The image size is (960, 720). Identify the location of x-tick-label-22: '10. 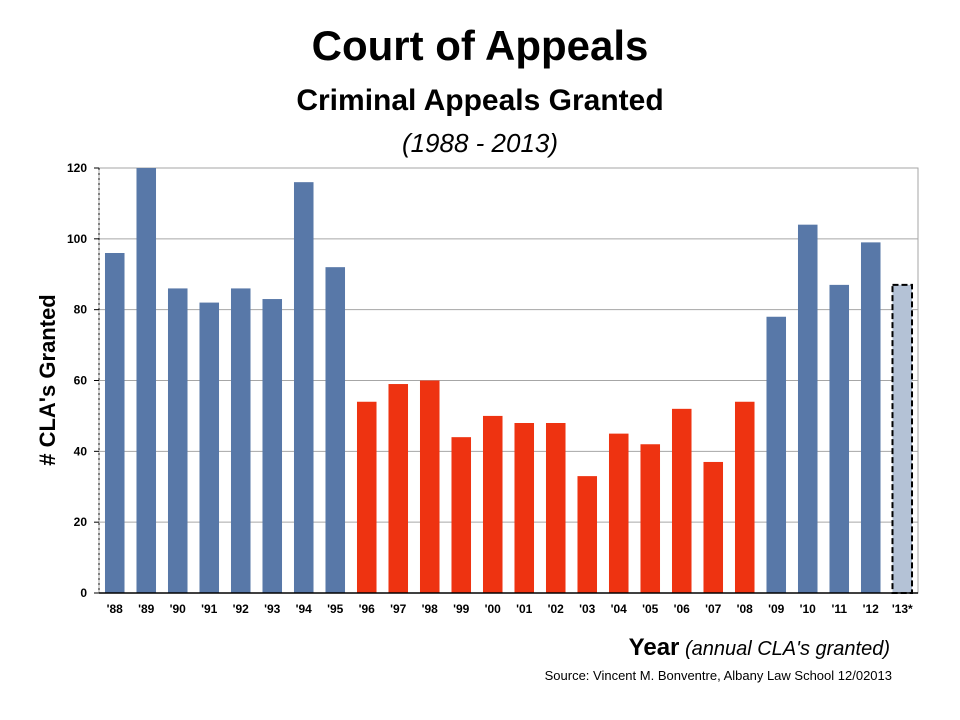
(808, 609).